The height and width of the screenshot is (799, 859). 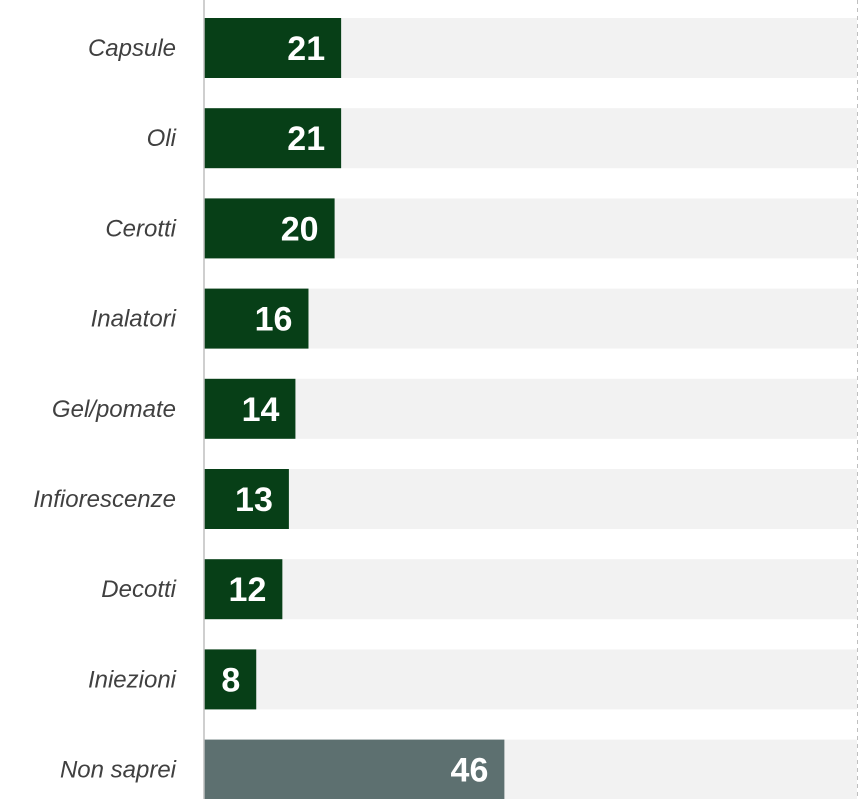 I want to click on category-label: Non saprei, so click(x=118, y=770).